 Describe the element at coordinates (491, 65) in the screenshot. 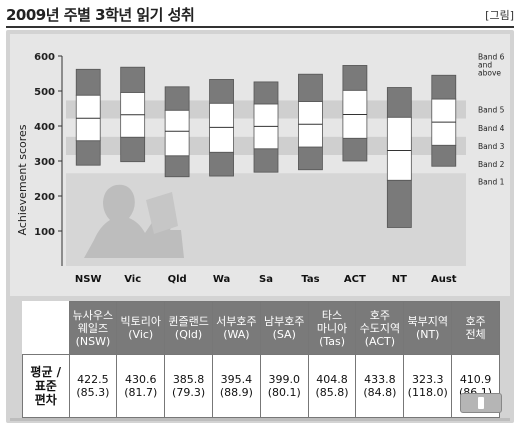

I see `band-label: Band 6 and above` at that location.